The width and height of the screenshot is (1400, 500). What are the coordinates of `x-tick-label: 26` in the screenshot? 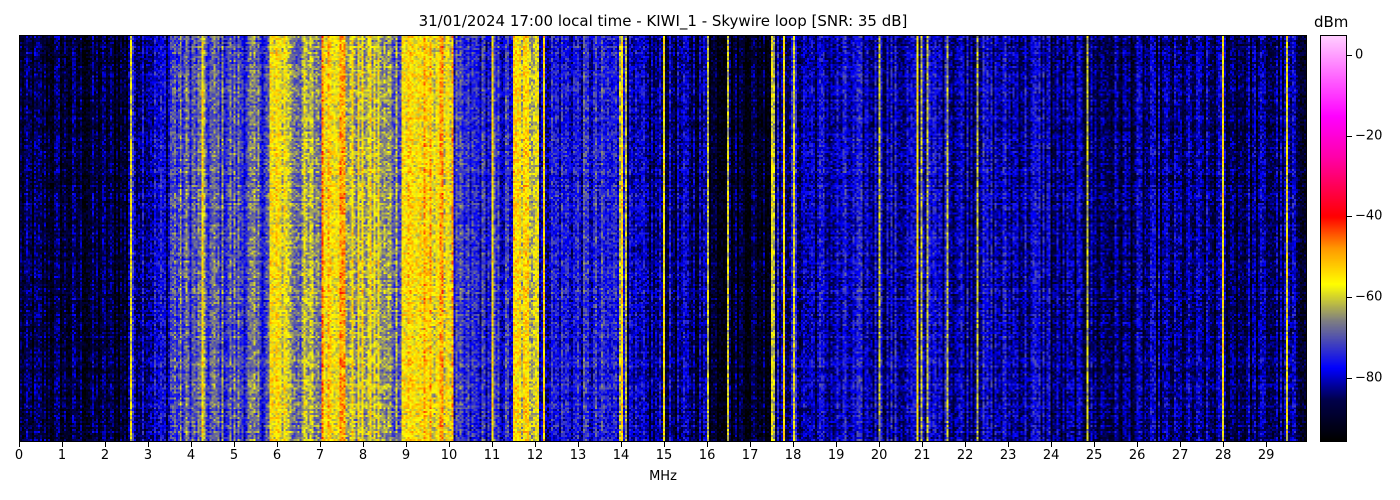 It's located at (1137, 455).